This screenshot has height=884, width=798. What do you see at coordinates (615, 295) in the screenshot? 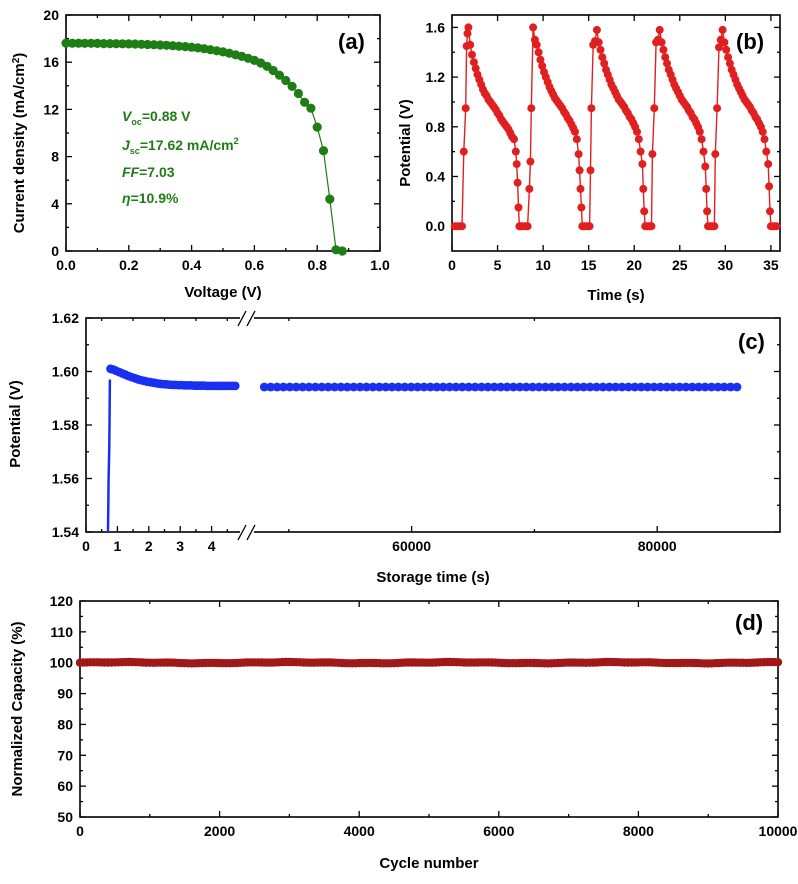
I see `panel-b-xlabel: Time (s)` at bounding box center [615, 295].